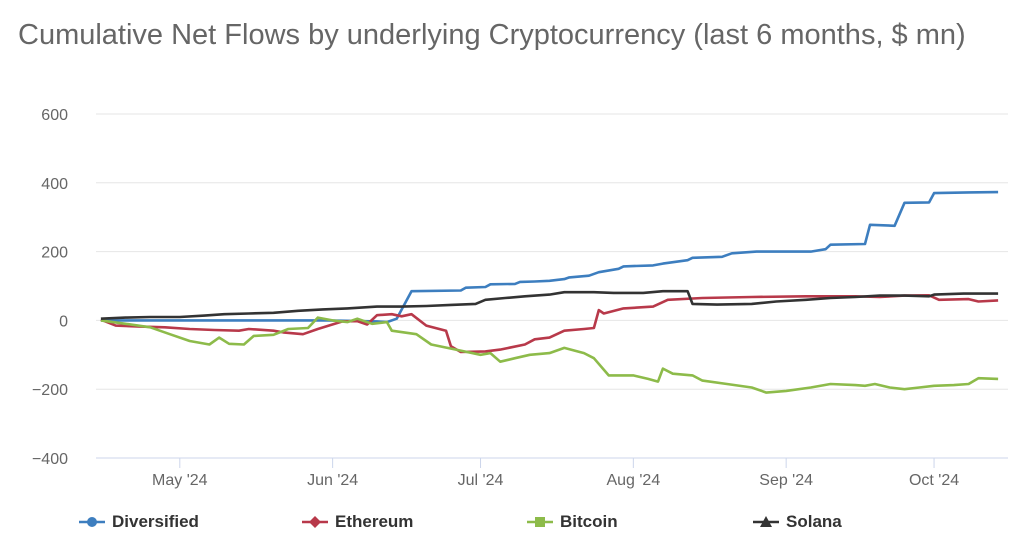 The image size is (1024, 541). Describe the element at coordinates (549, 355) in the screenshot. I see `series-line-bitcoin` at that location.